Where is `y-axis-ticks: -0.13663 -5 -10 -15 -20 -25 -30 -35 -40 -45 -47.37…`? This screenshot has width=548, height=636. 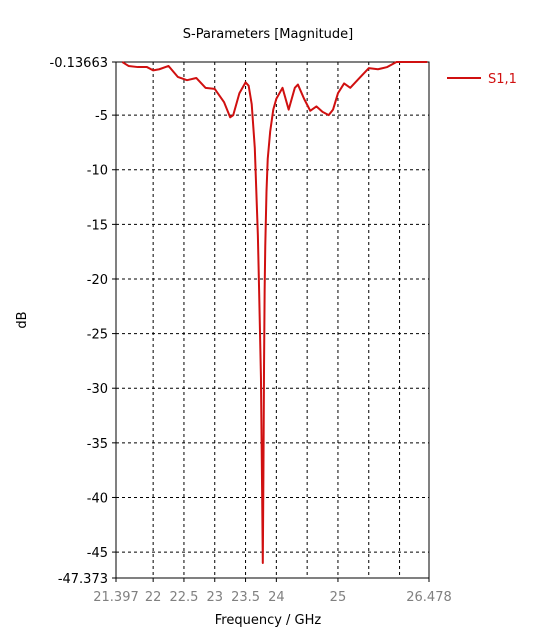
y-axis-ticks: -0.13663 -5 -10 -15 -20 -25 -30 -35 -40 -45 -47.37… is located at coordinates (83, 321).